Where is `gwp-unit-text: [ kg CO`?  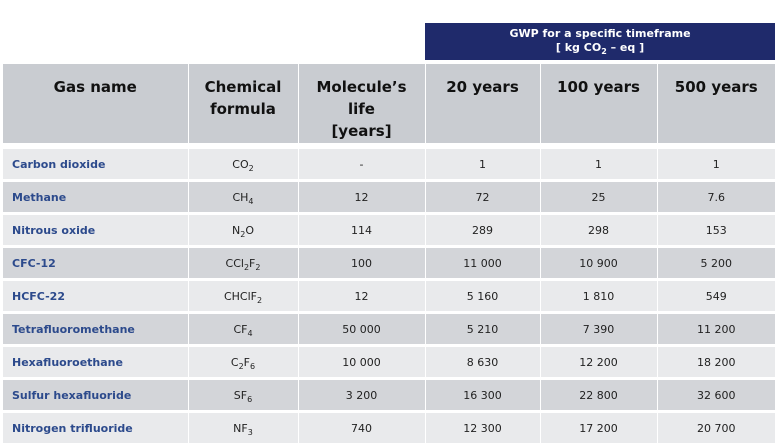
gwp-unit-text: [ kg CO is located at coordinates (578, 47).